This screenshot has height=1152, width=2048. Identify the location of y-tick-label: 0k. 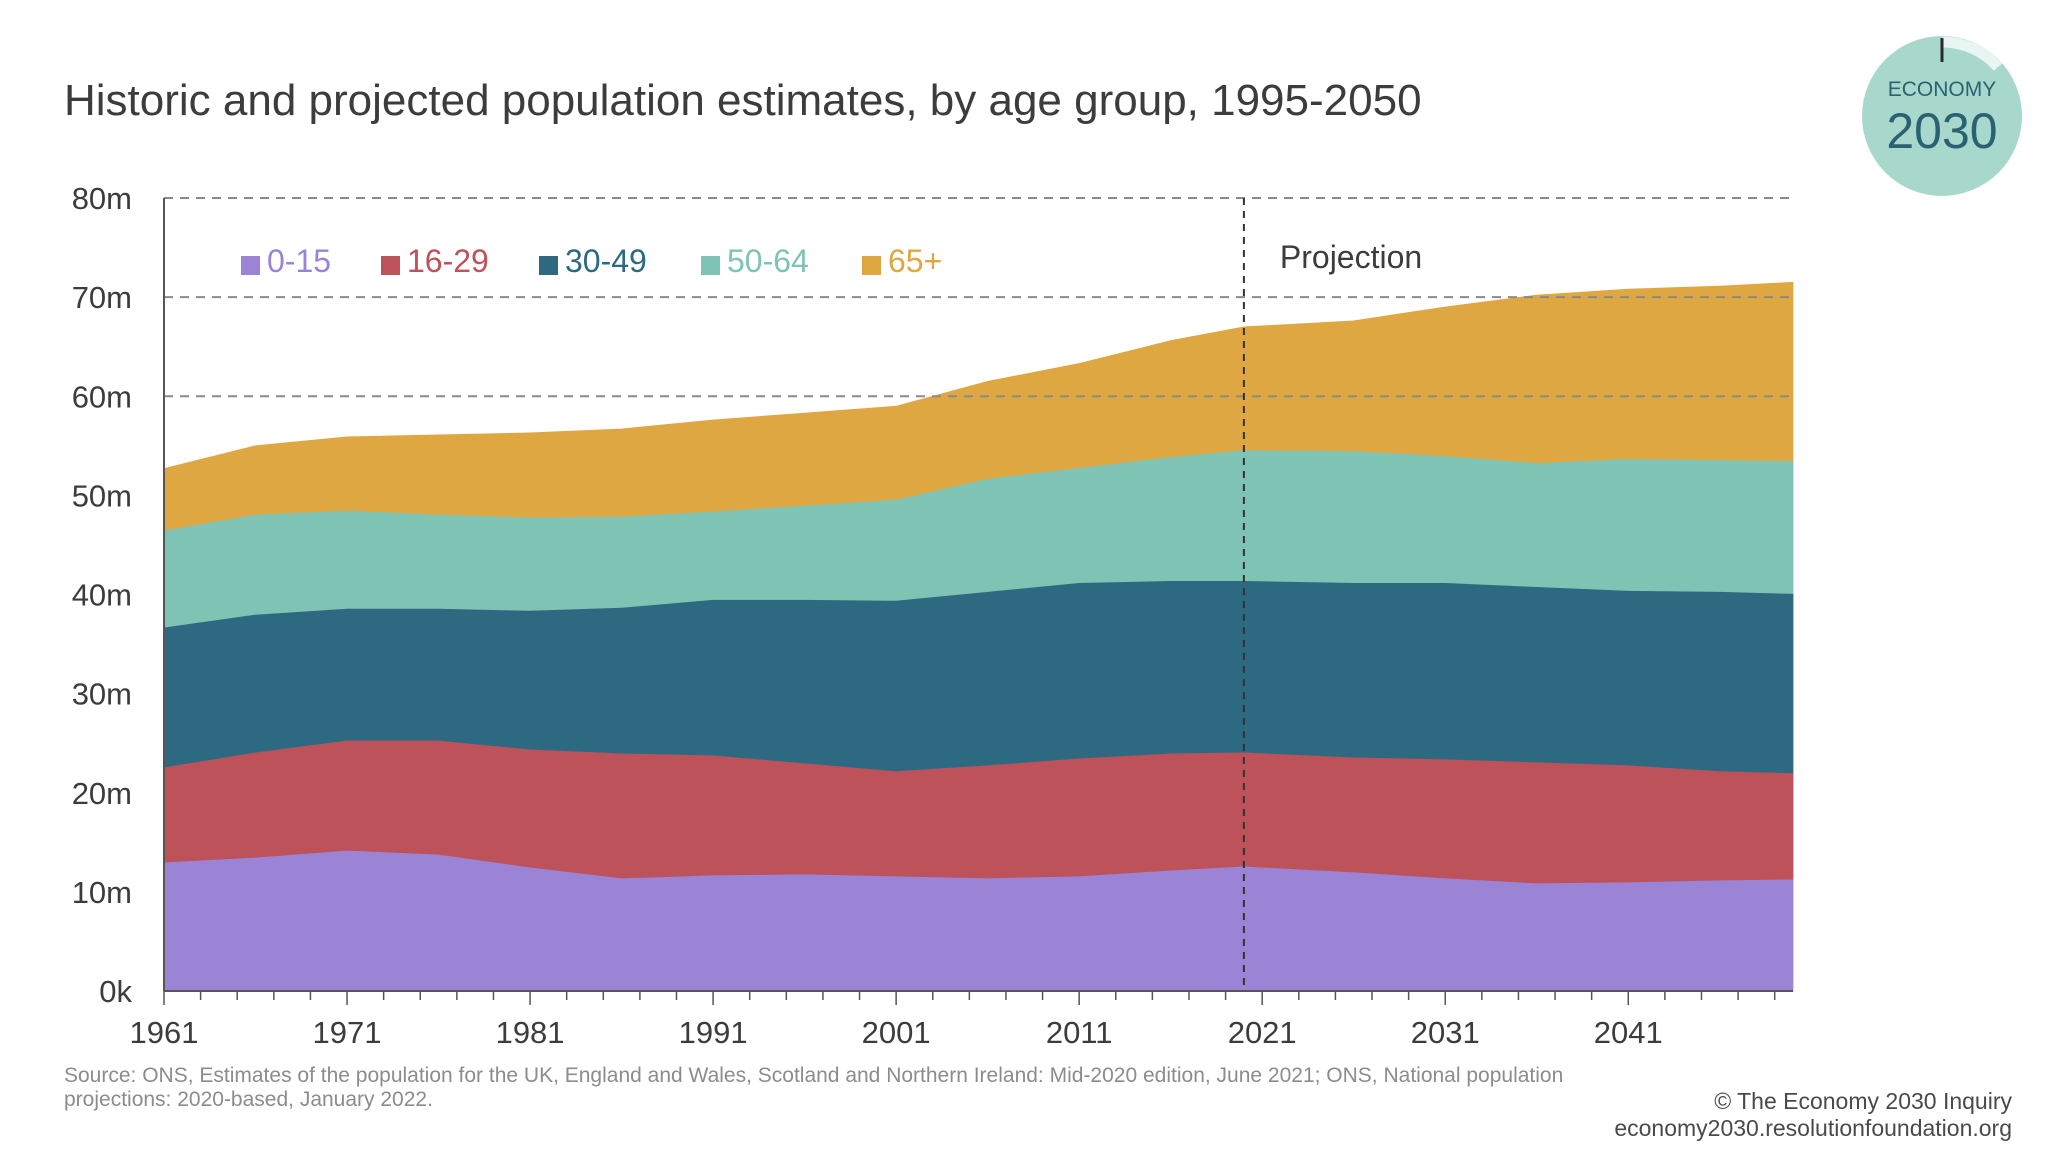
(115, 991).